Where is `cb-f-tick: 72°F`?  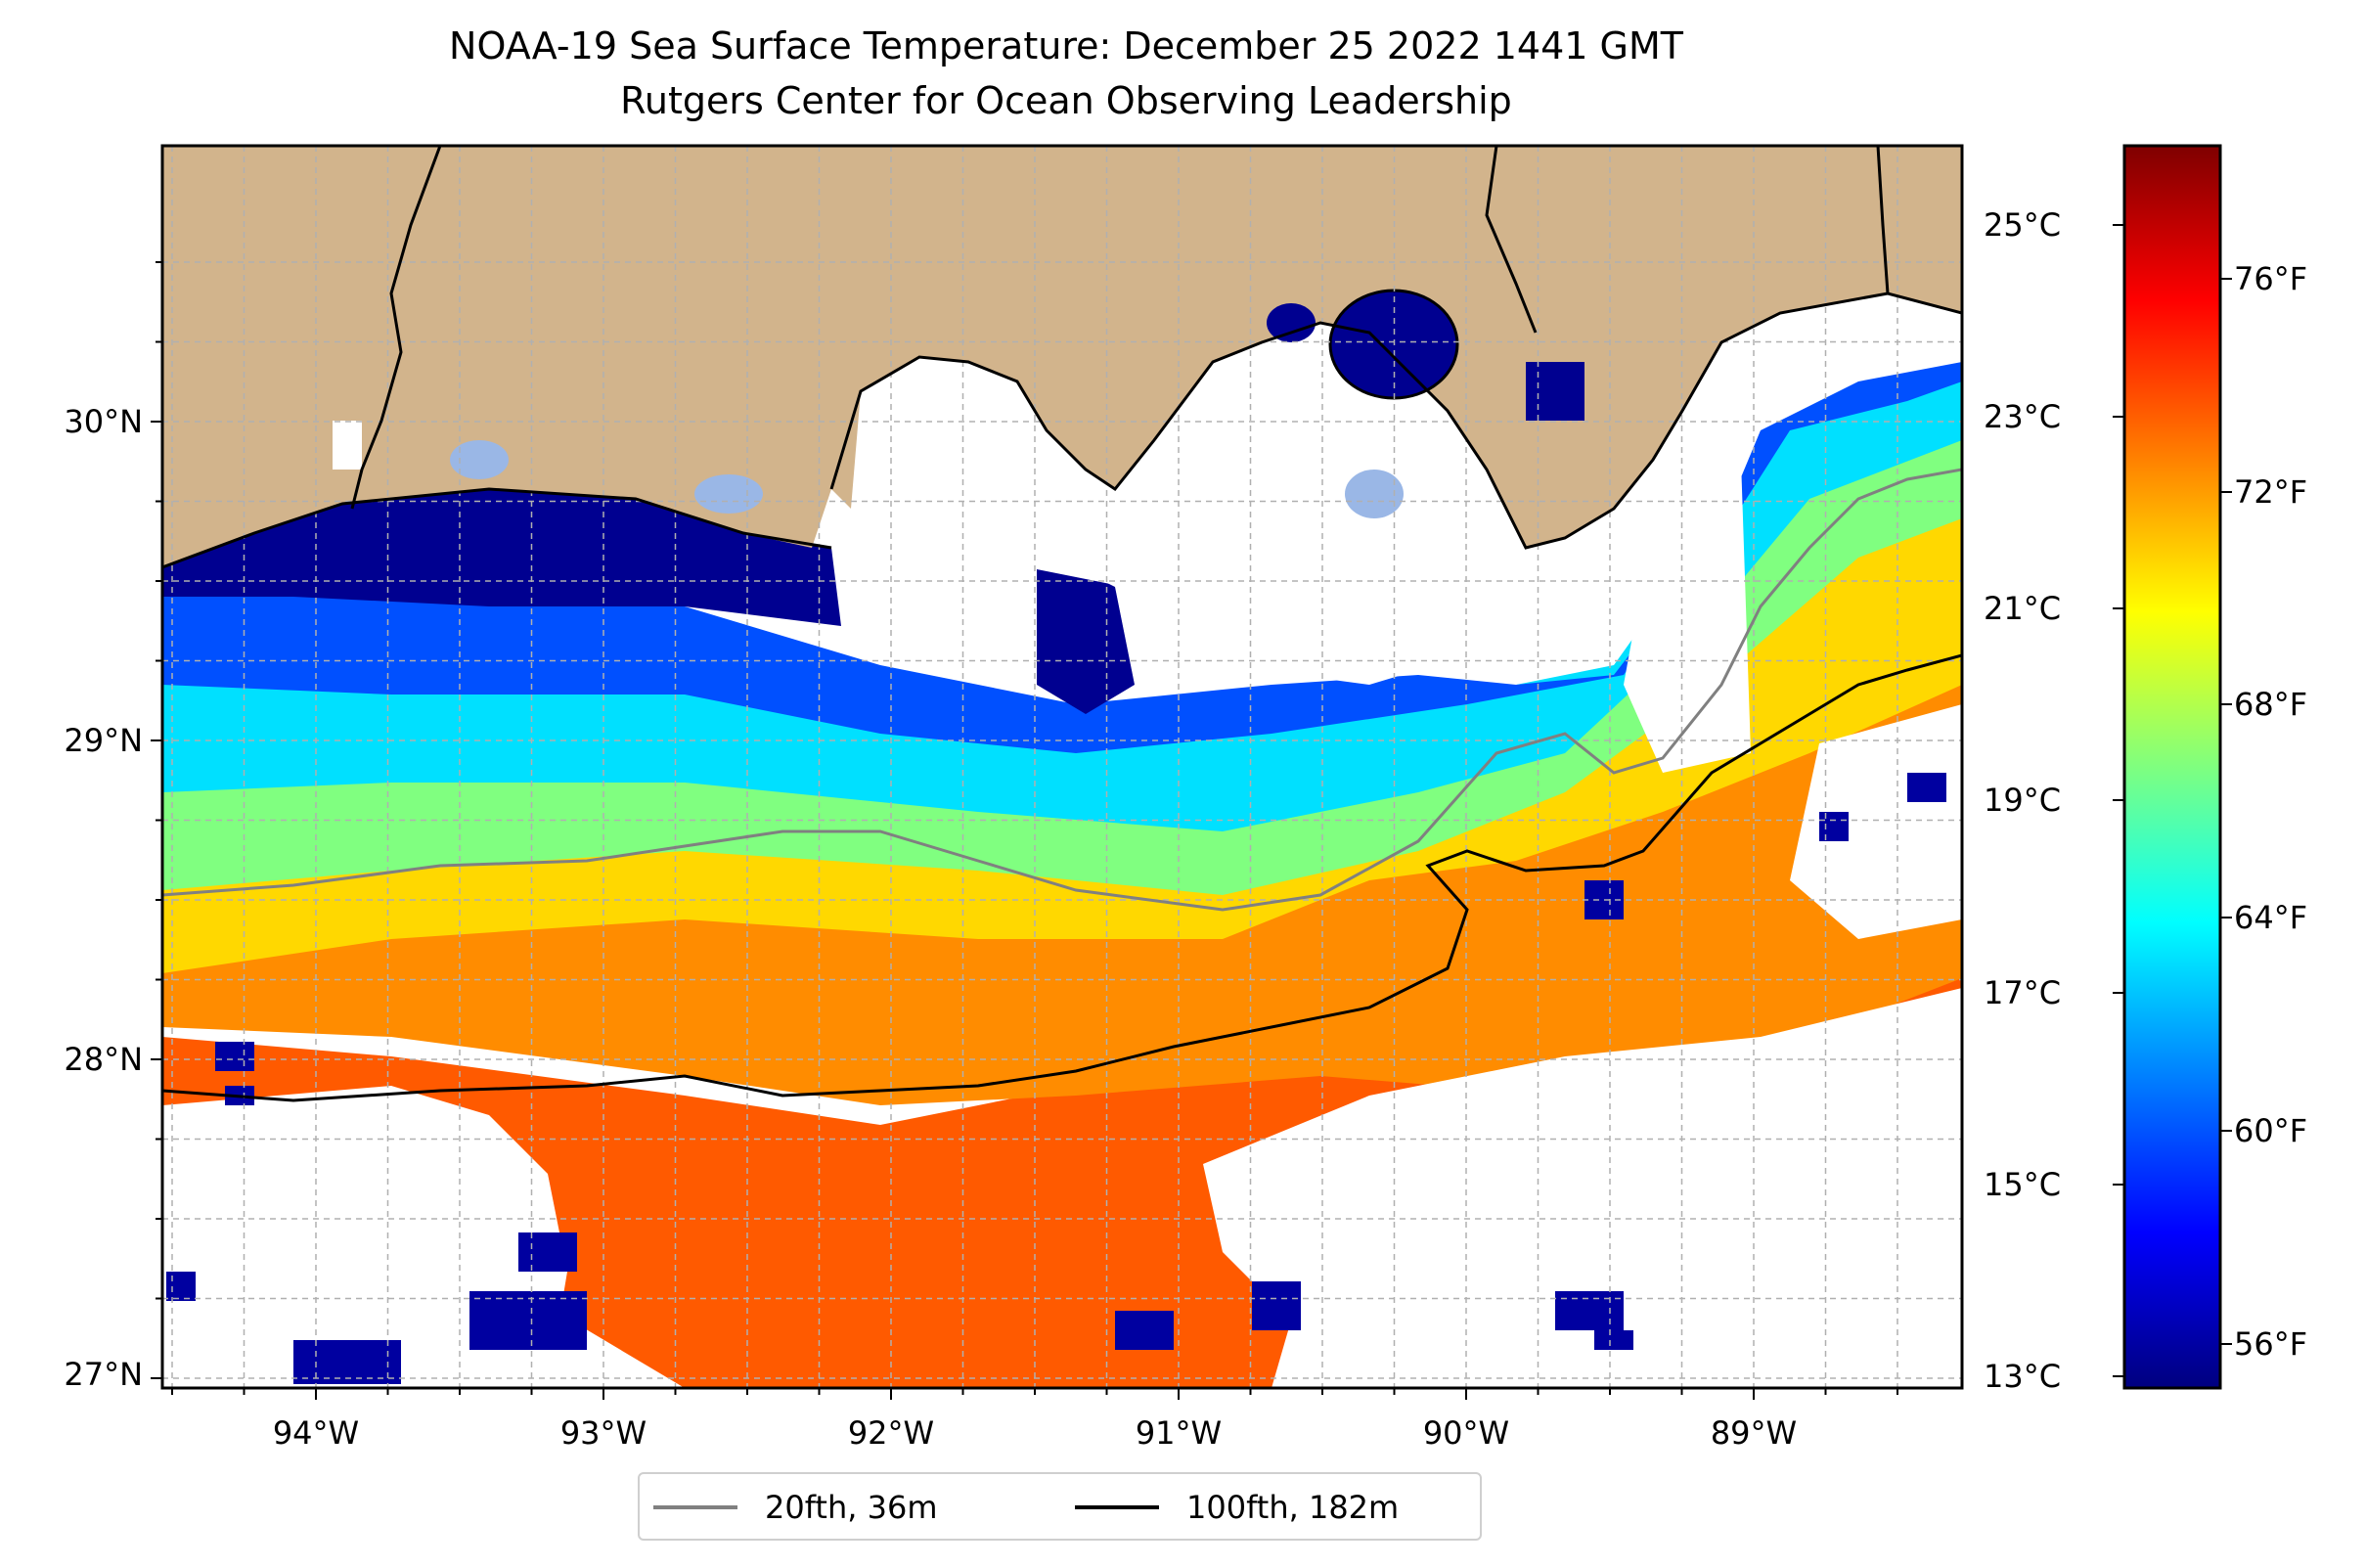 cb-f-tick: 72°F is located at coordinates (2271, 492).